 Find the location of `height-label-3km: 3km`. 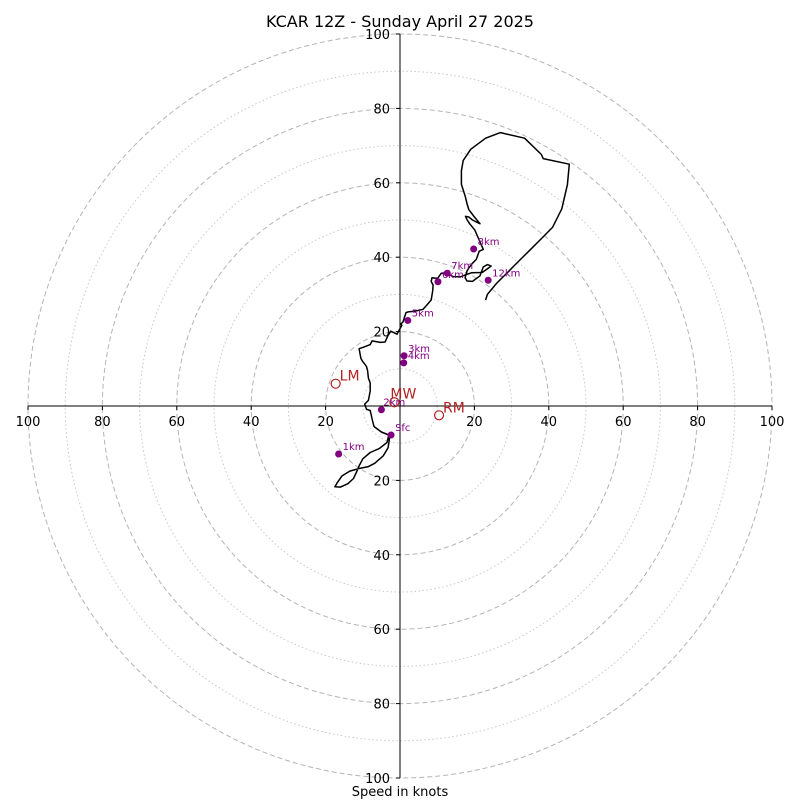

height-label-3km: 3km is located at coordinates (419, 349).